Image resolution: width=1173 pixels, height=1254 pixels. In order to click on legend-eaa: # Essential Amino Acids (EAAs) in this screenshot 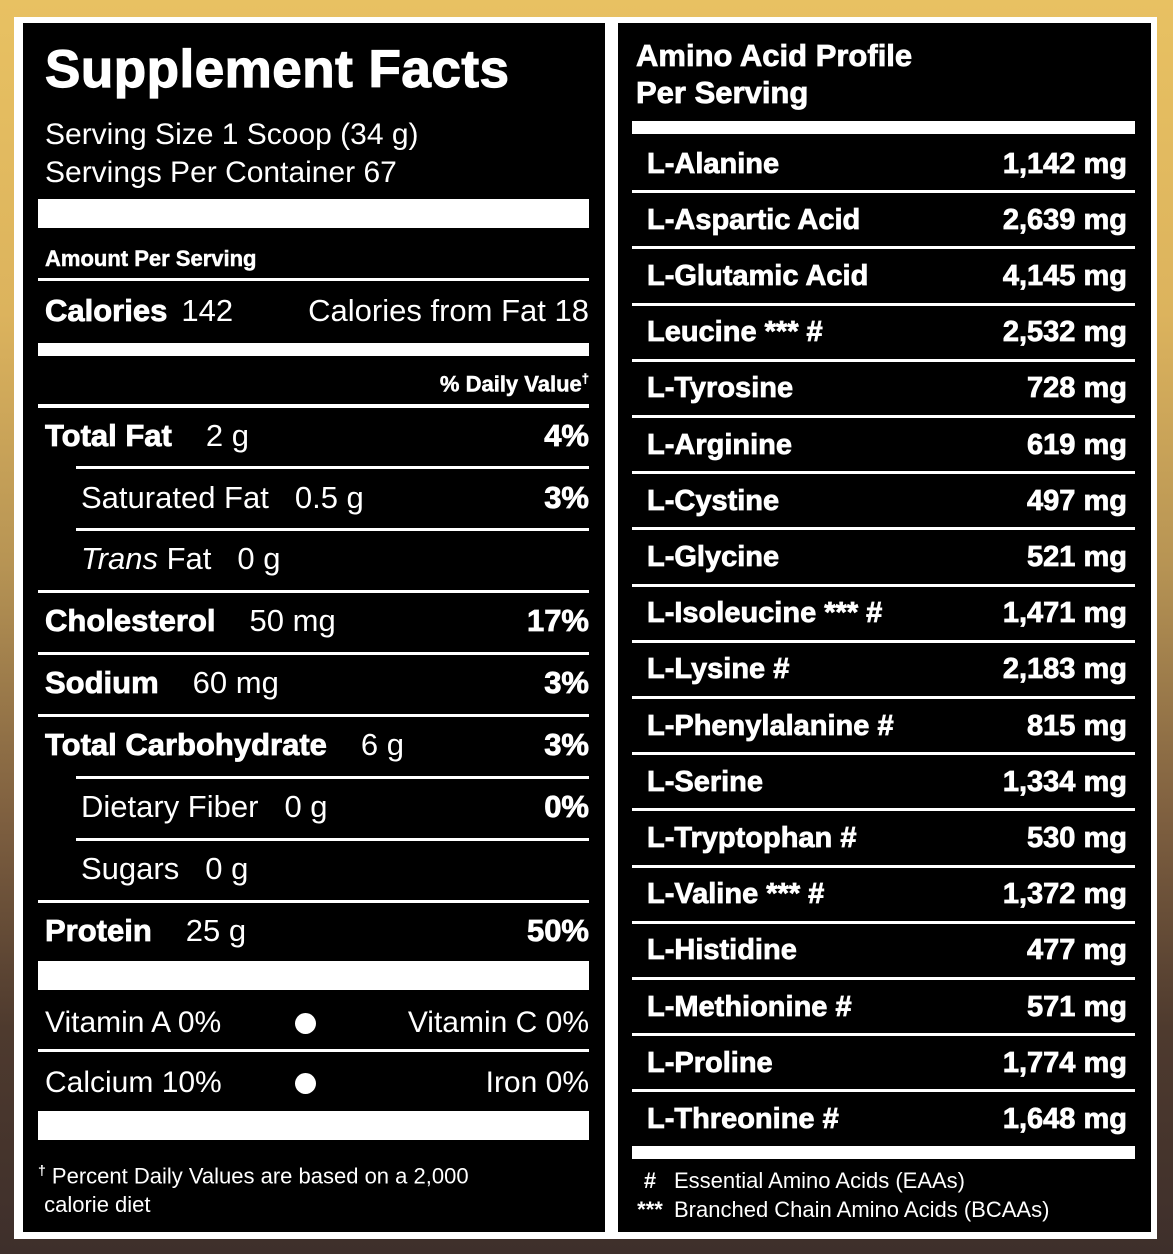, I will do `click(804, 1180)`.